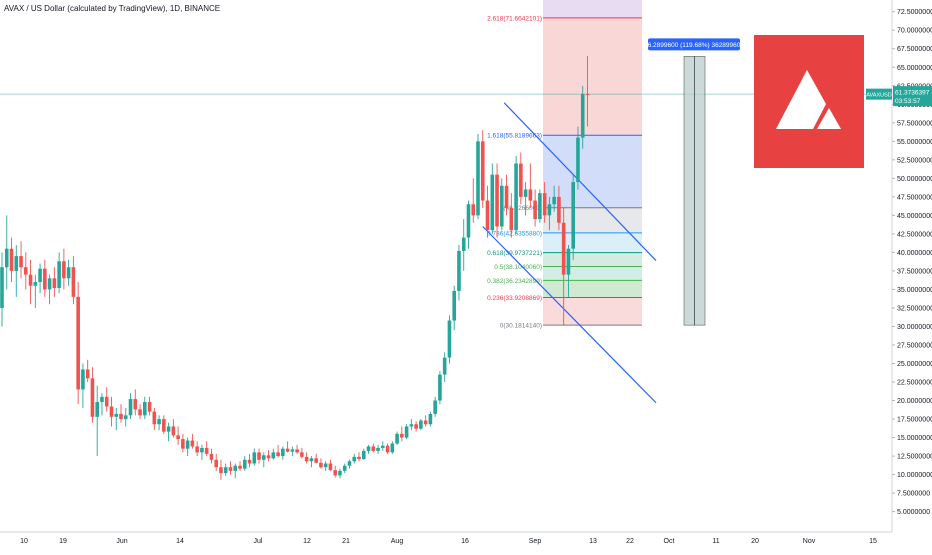  Describe the element at coordinates (63, 541) in the screenshot. I see `x-tick-label: 19` at that location.